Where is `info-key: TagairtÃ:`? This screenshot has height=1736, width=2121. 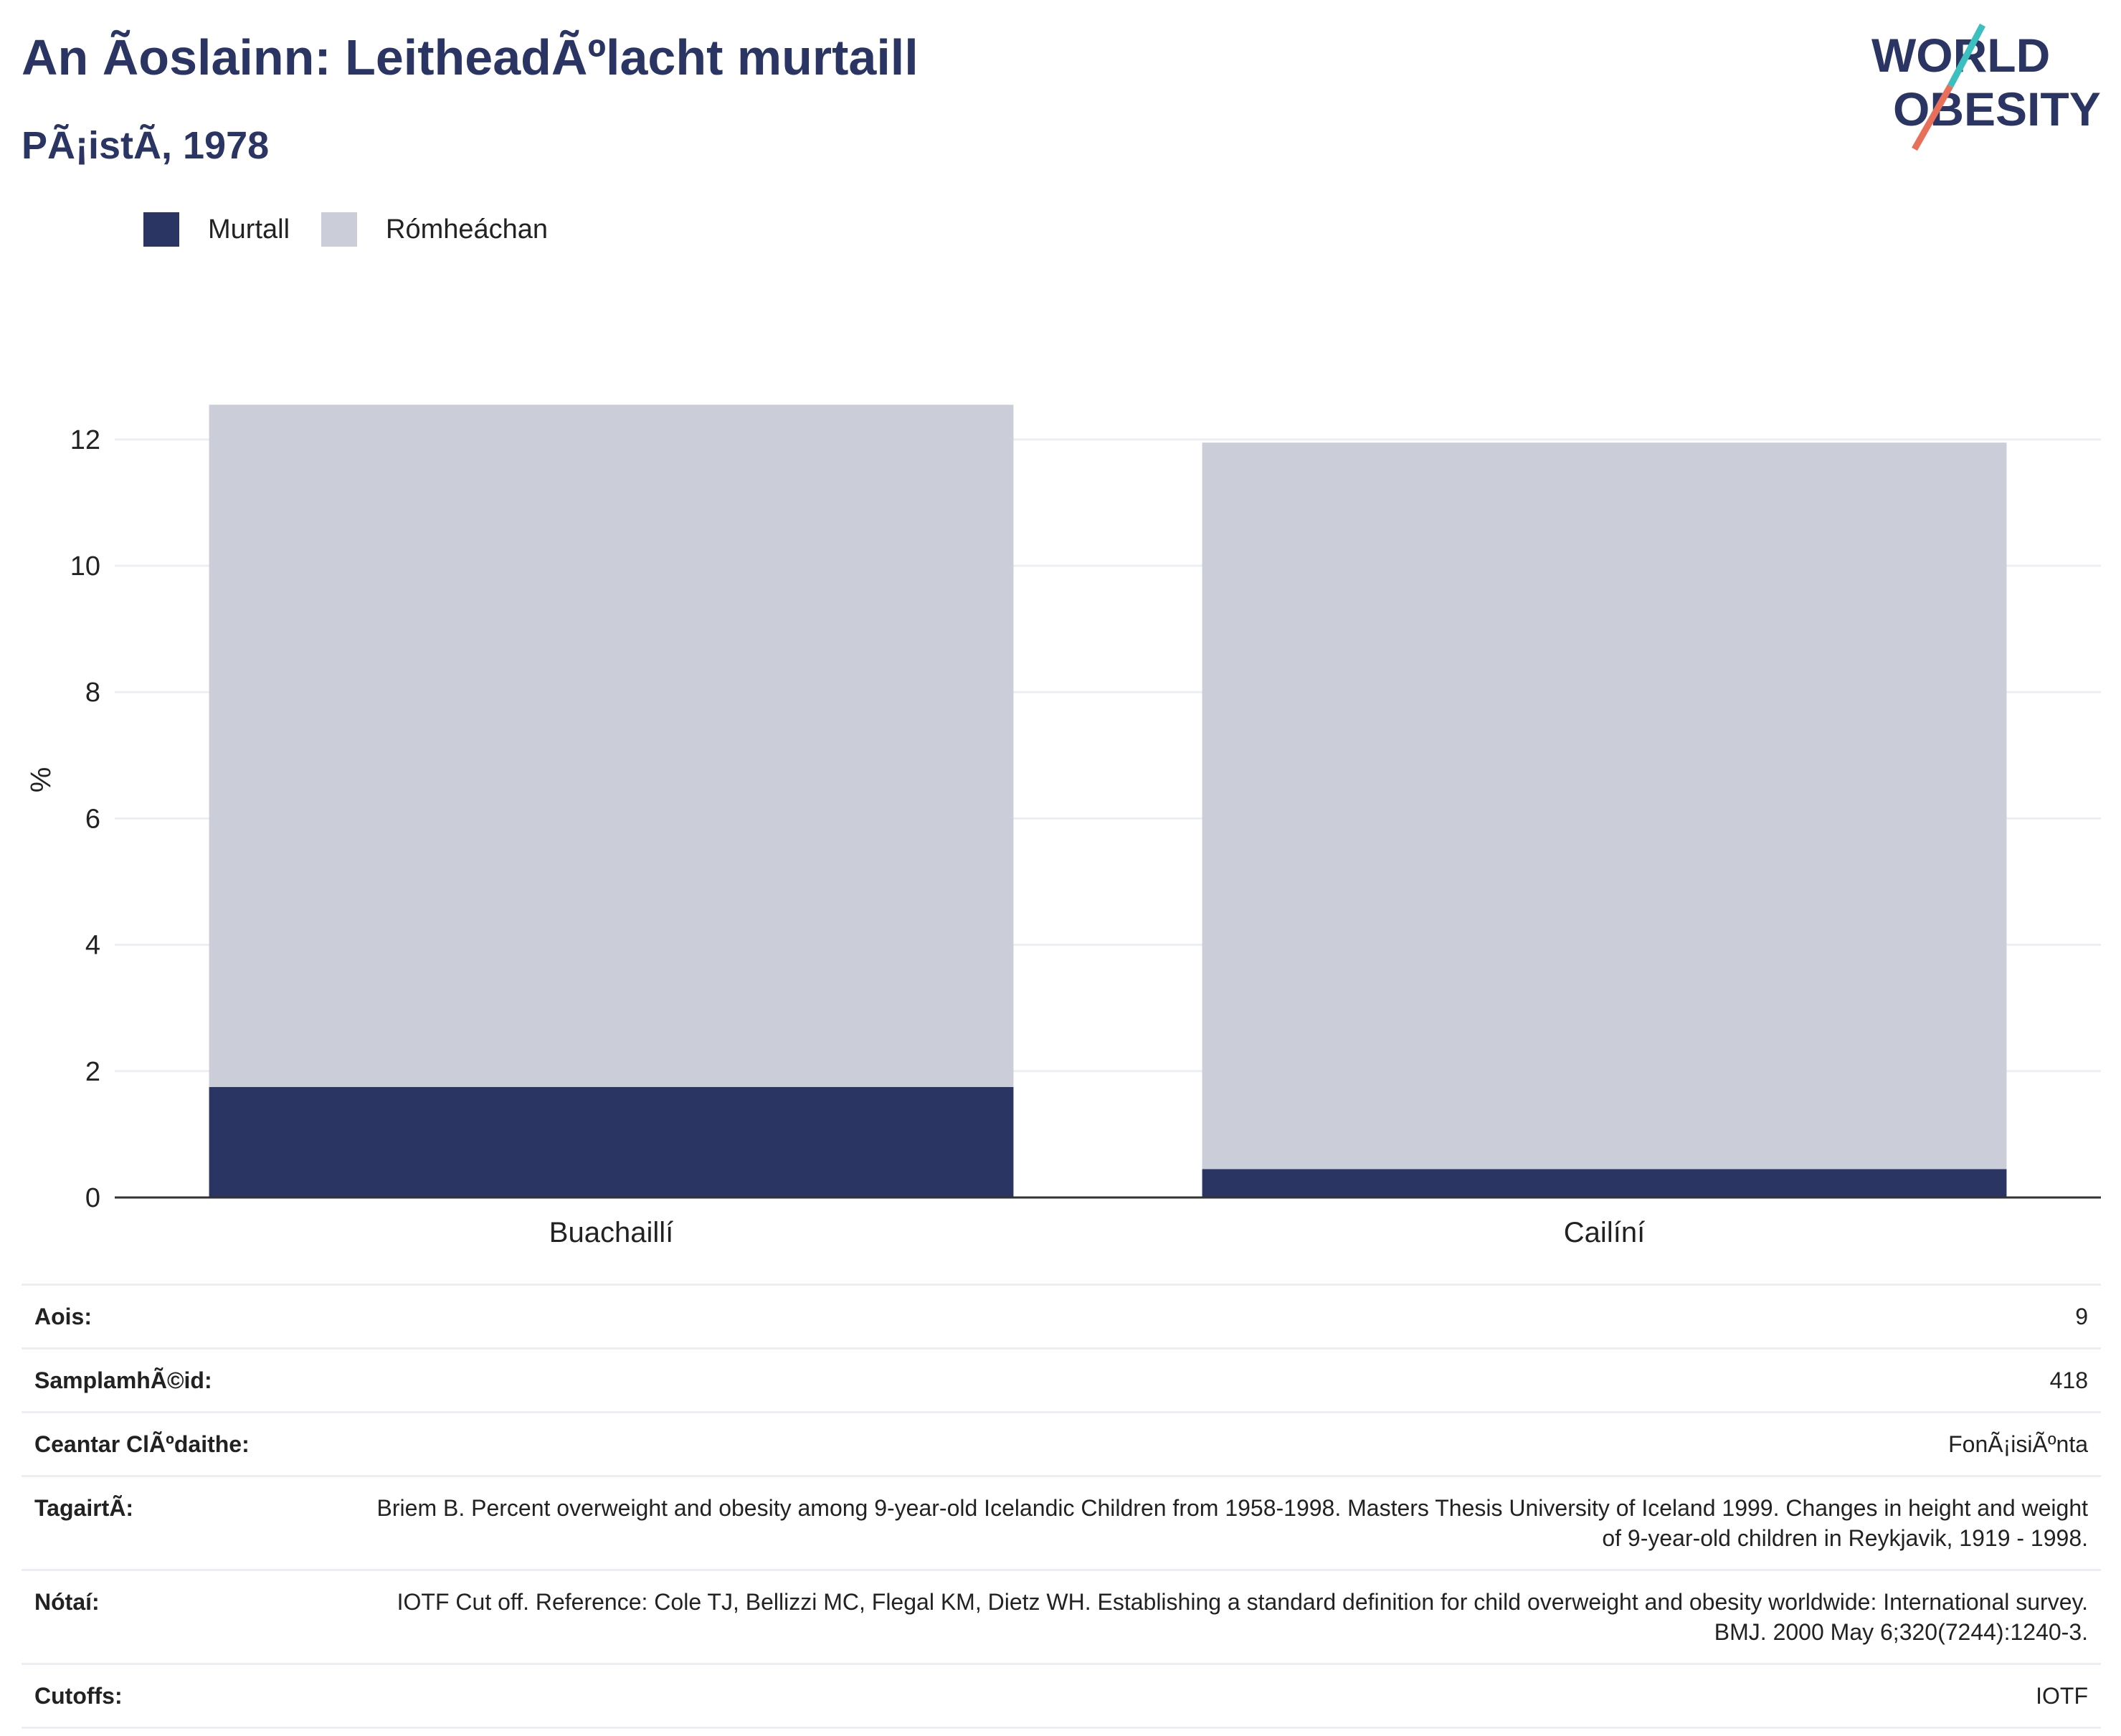
info-key: TagairtÃ: is located at coordinates (185, 1523).